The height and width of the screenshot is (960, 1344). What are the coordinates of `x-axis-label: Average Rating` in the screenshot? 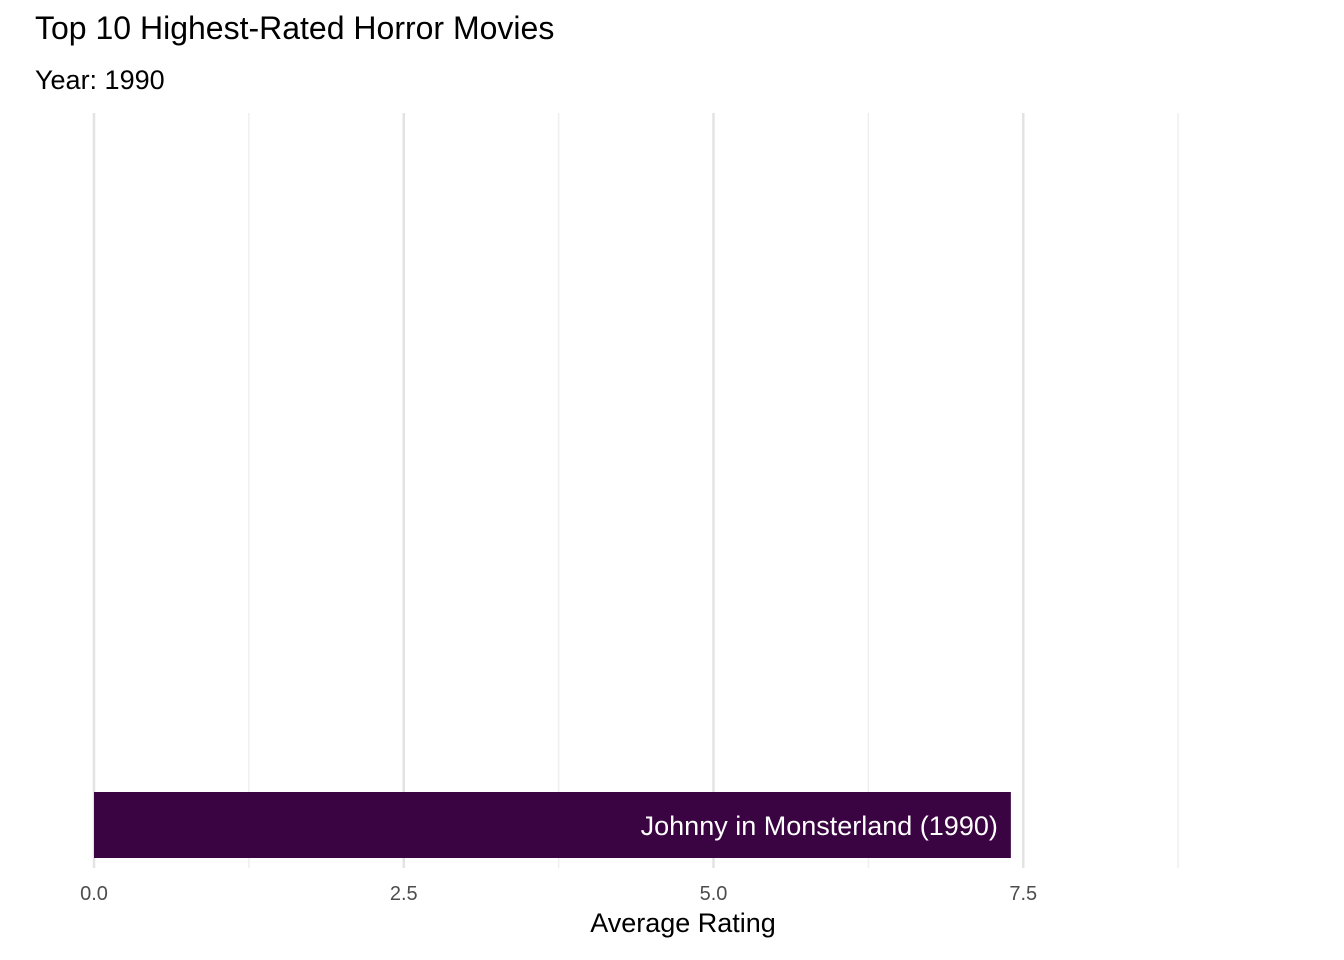 It's located at (683, 923).